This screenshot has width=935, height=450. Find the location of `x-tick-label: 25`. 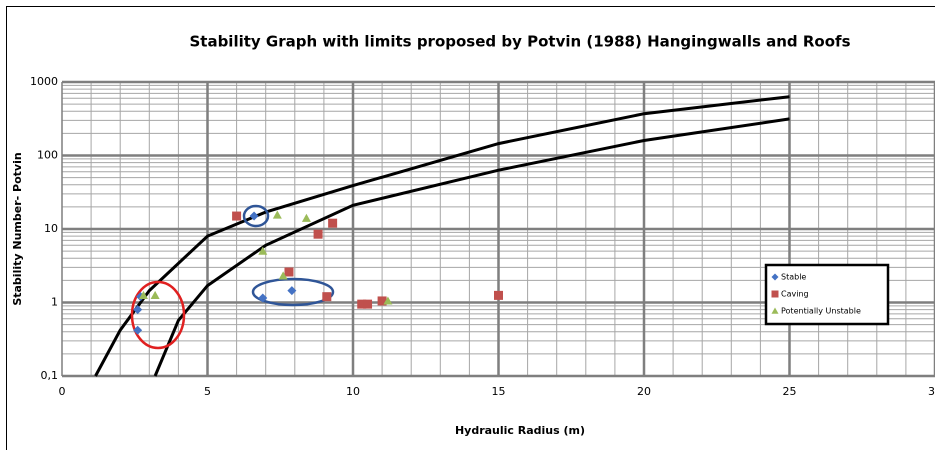

x-tick-label: 25 is located at coordinates (790, 391).